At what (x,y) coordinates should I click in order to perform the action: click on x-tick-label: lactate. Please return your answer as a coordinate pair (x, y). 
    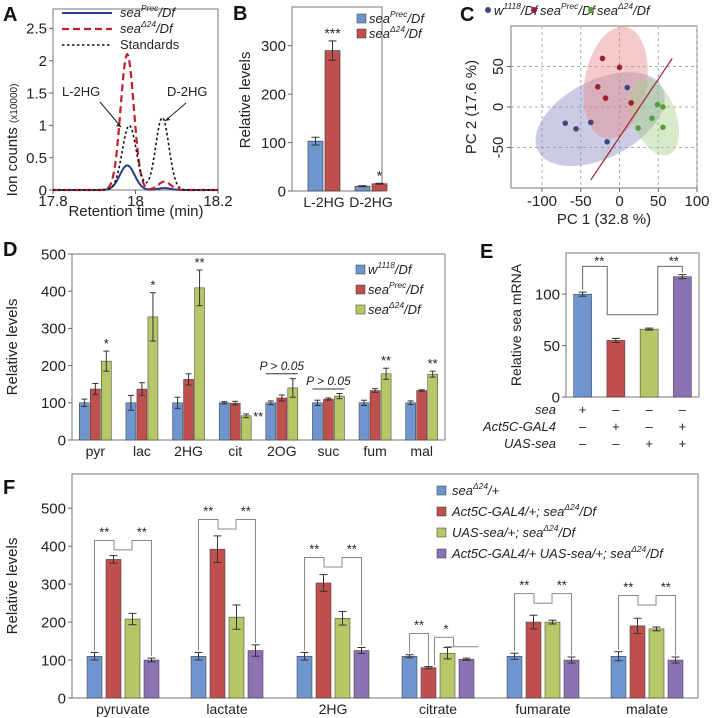
    Looking at the image, I should click on (226, 709).